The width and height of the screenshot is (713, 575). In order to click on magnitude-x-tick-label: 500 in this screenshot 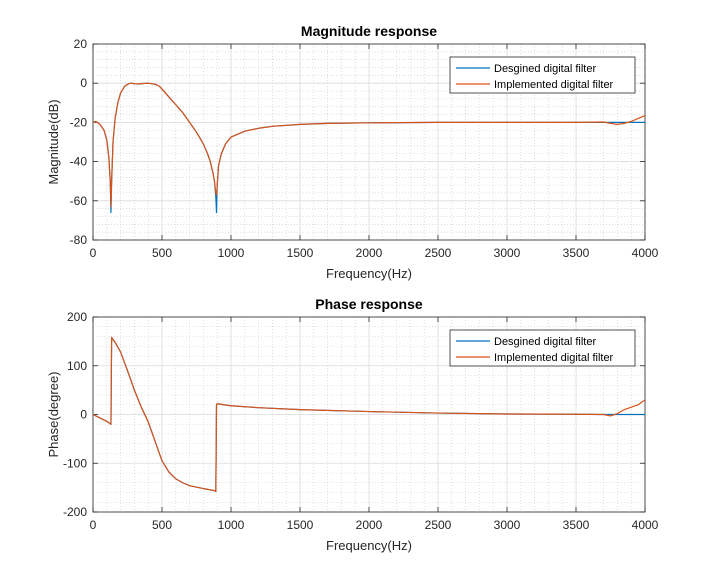, I will do `click(162, 253)`.